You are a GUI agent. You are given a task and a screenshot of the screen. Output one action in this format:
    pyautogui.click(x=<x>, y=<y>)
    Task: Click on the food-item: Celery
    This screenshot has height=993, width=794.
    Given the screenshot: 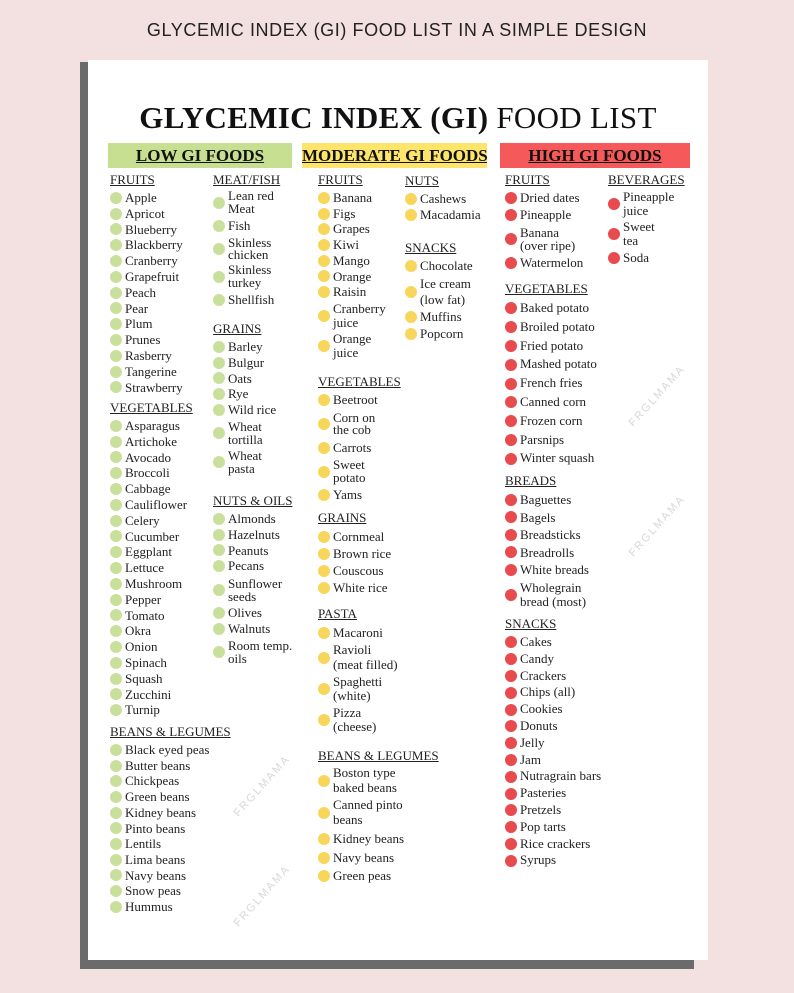 What is the action you would take?
    pyautogui.click(x=151, y=521)
    